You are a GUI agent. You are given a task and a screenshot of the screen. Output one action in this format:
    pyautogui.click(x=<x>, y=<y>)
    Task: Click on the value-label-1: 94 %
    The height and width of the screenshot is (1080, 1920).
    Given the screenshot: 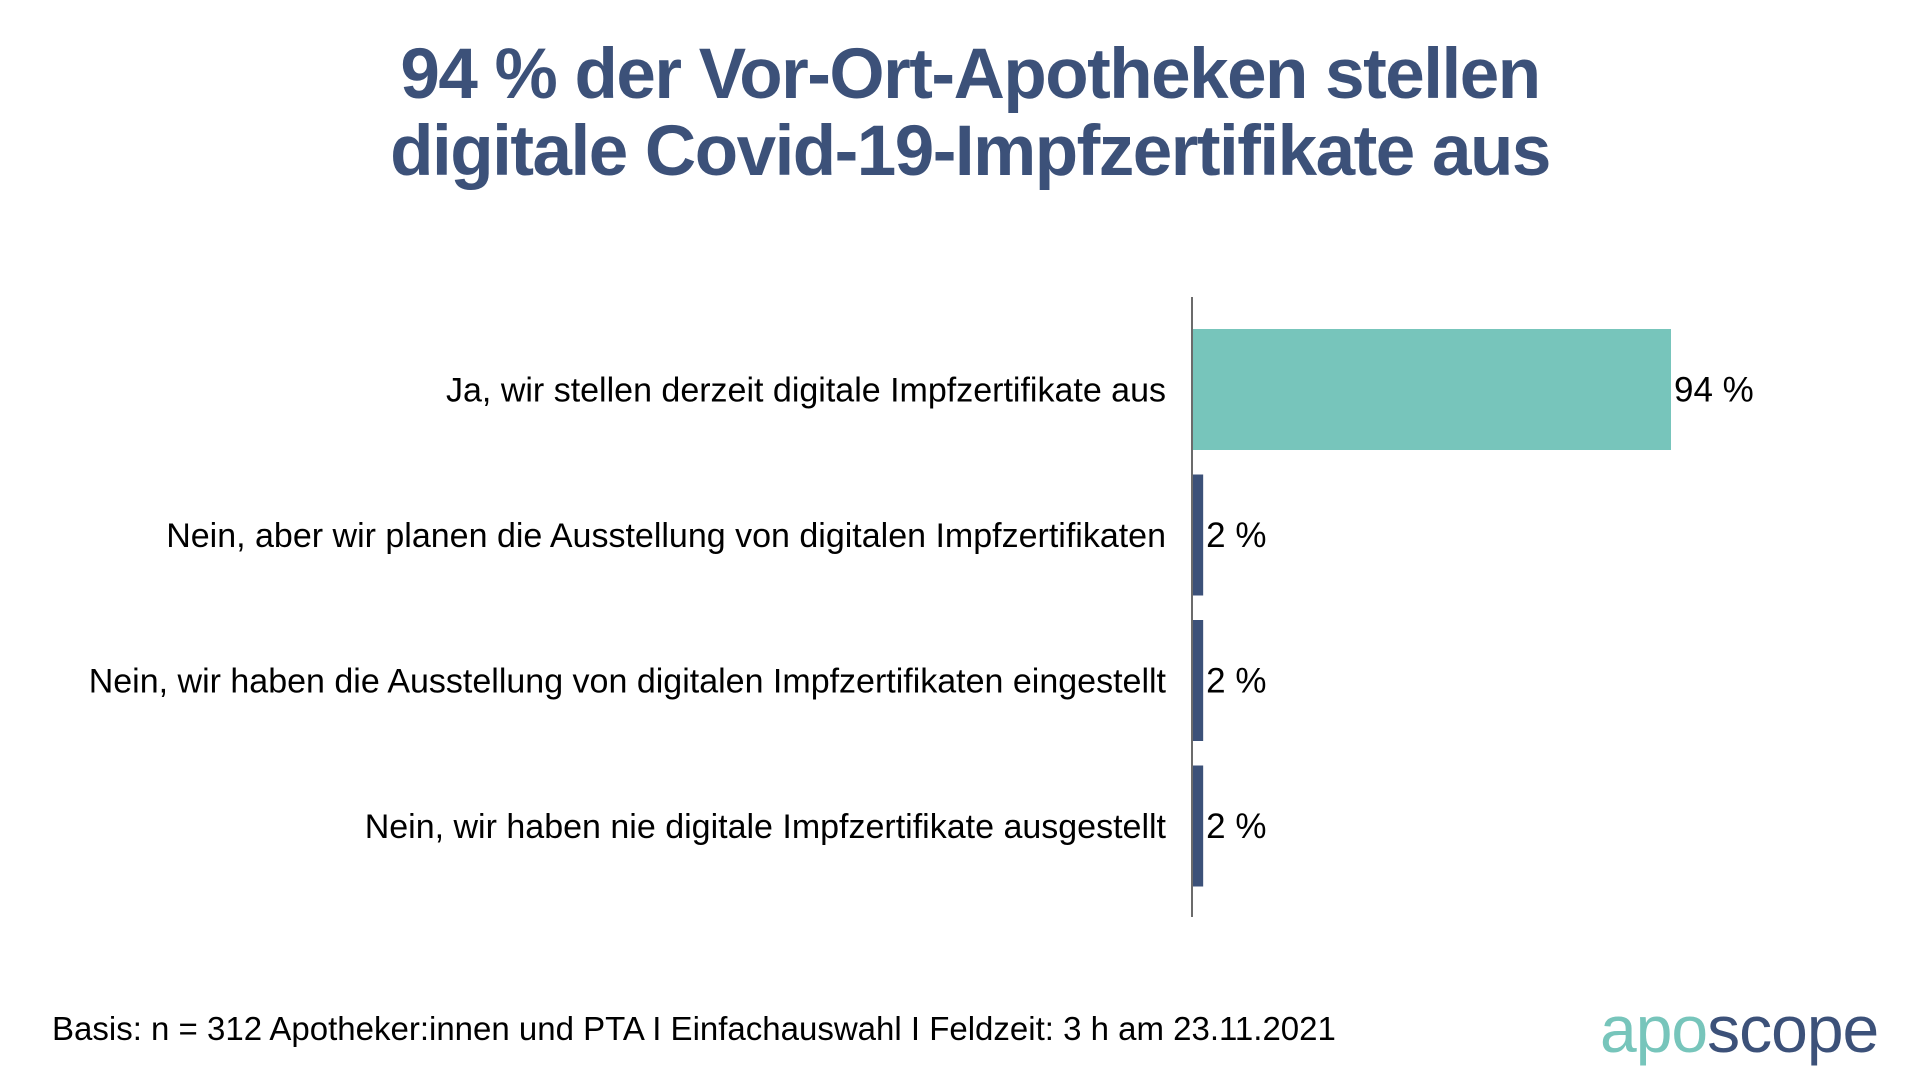 What is the action you would take?
    pyautogui.click(x=1714, y=390)
    